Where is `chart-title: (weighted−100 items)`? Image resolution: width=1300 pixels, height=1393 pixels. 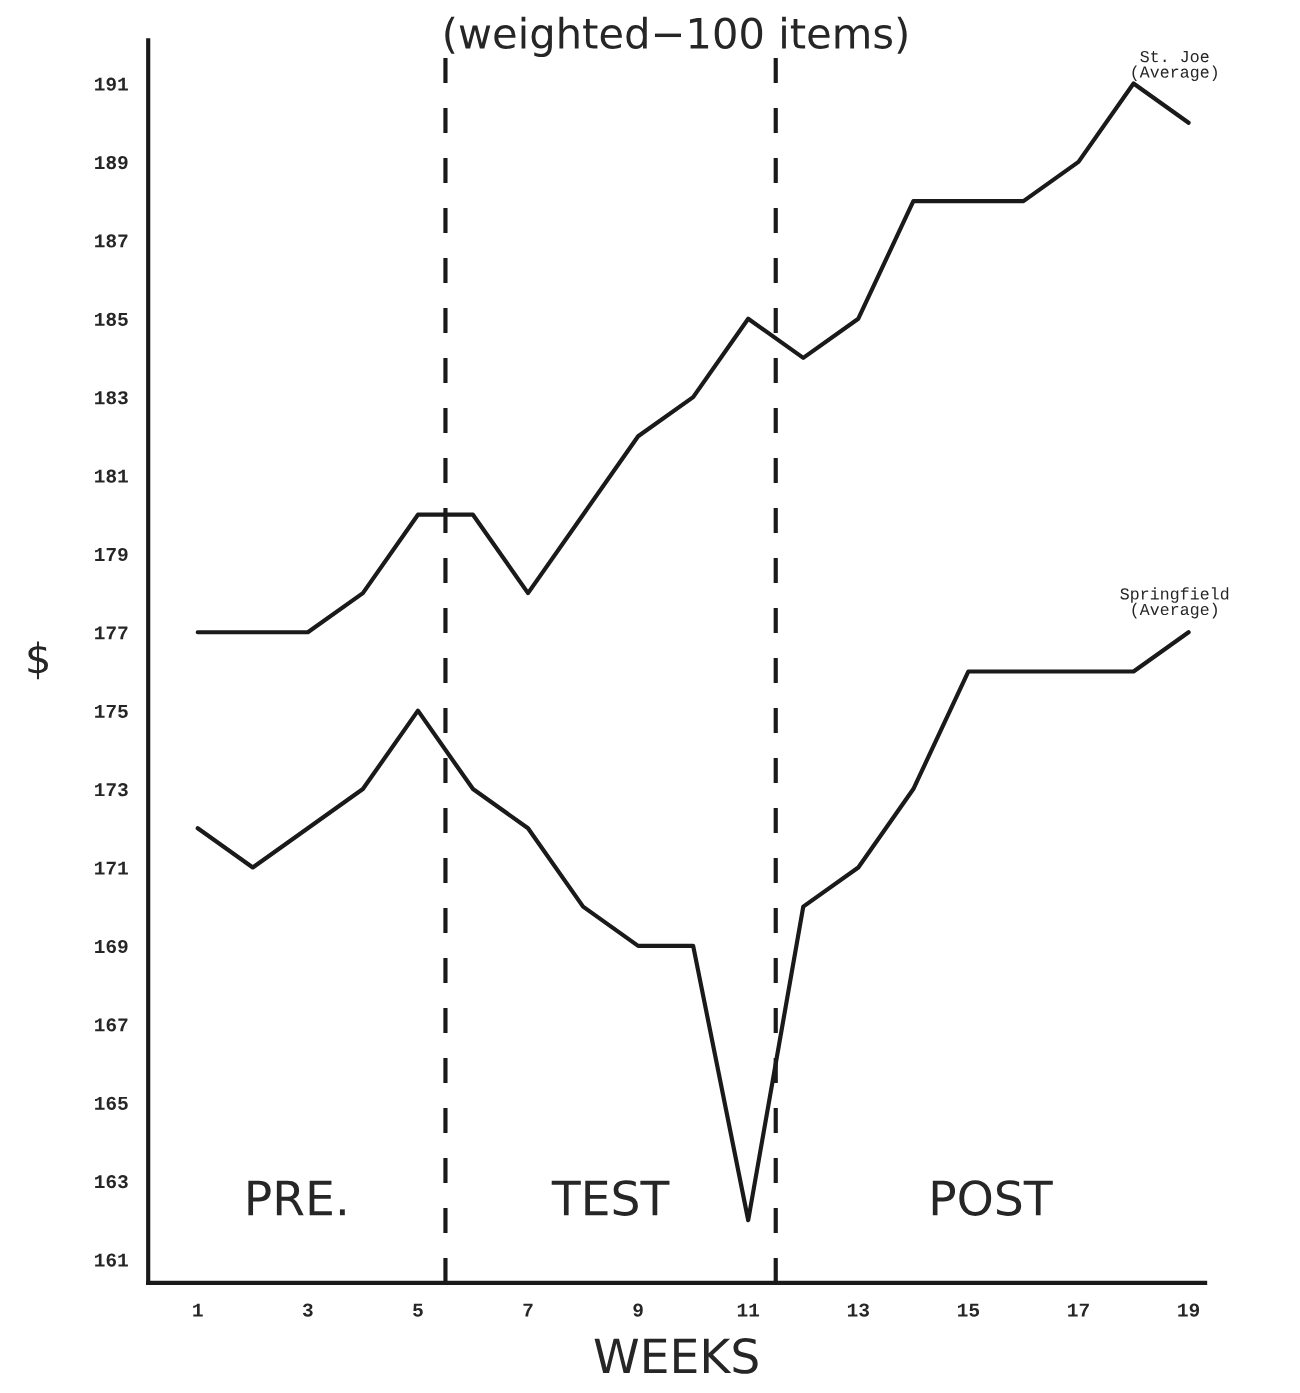 chart-title: (weighted−100 items) is located at coordinates (676, 37).